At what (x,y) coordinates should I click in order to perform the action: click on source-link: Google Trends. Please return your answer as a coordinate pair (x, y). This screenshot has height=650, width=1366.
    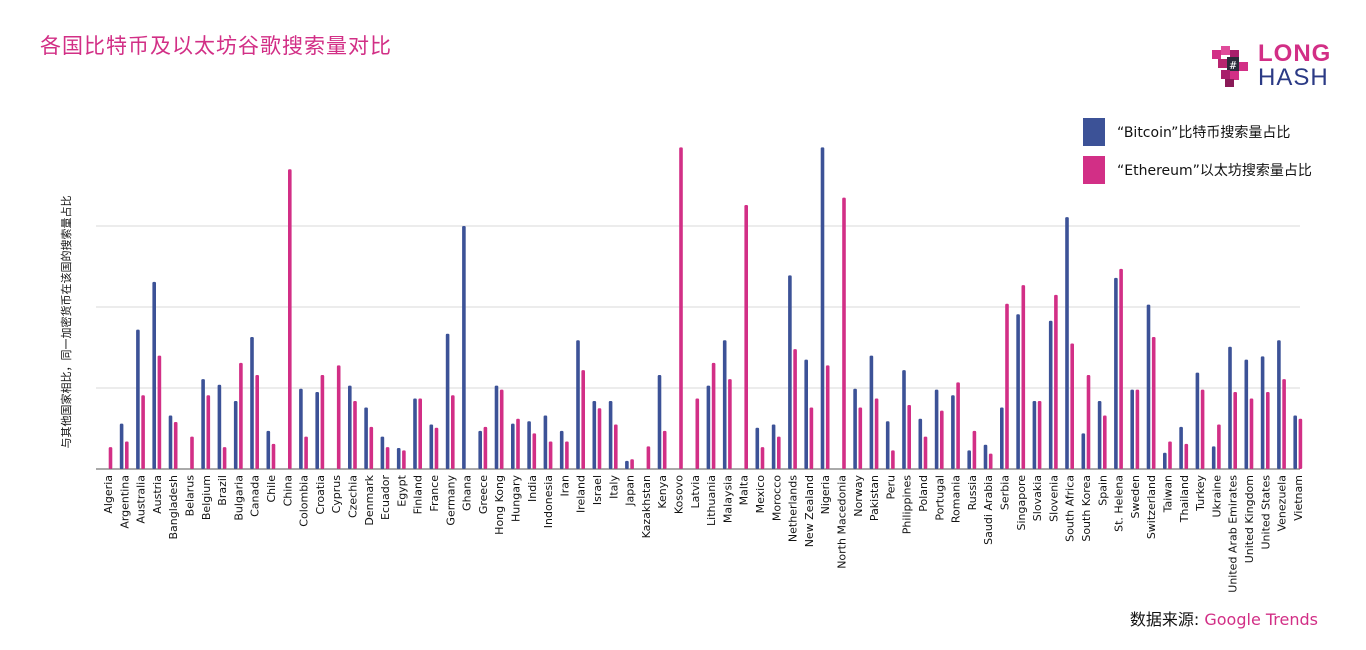
    Looking at the image, I should click on (1261, 619).